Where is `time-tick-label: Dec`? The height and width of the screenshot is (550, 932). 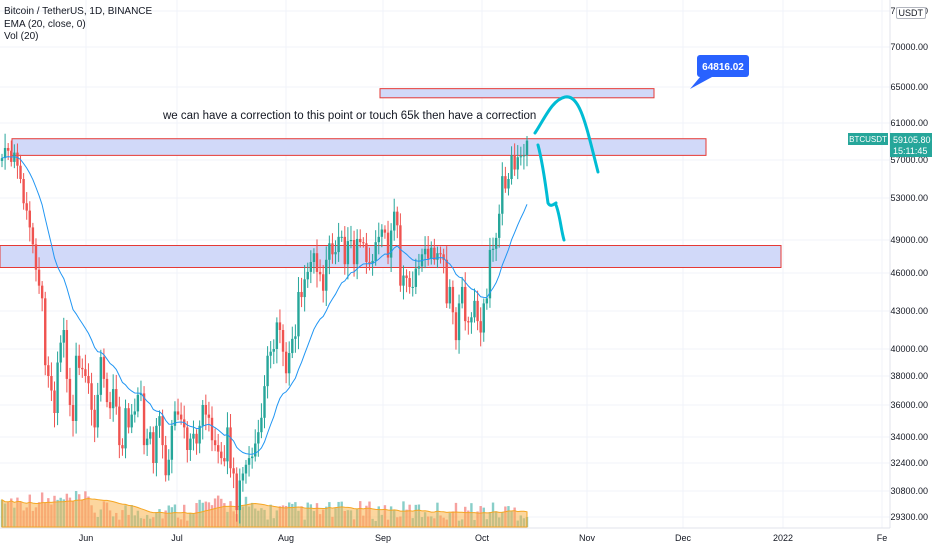 time-tick-label: Dec is located at coordinates (683, 538).